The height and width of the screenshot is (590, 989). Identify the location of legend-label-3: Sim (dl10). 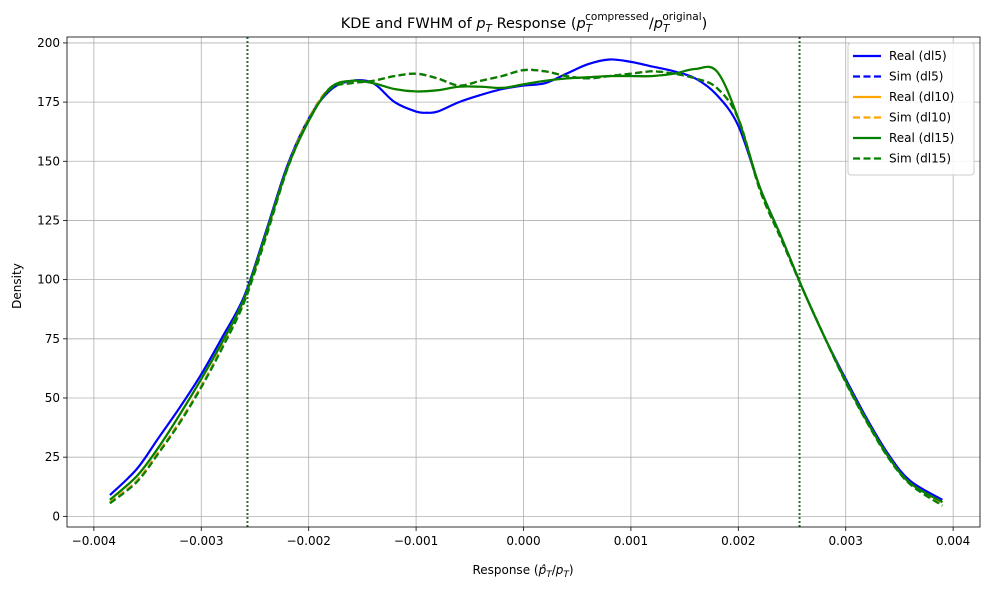
(920, 118).